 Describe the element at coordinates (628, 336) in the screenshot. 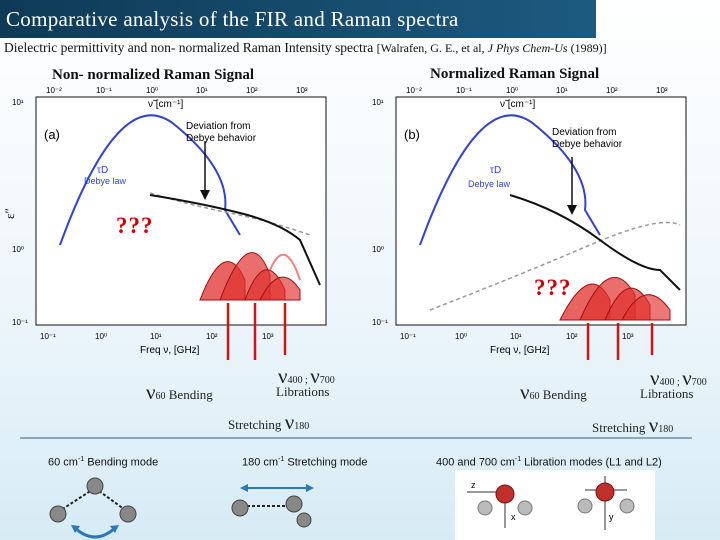

I see `right-x-tick: 10³` at that location.